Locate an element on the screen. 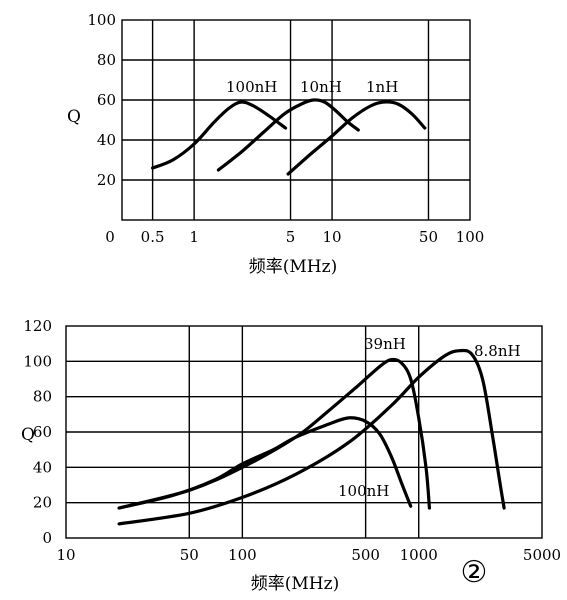 The height and width of the screenshot is (600, 567). chart-2-xlabel: 频率(MHz) is located at coordinates (295, 584).